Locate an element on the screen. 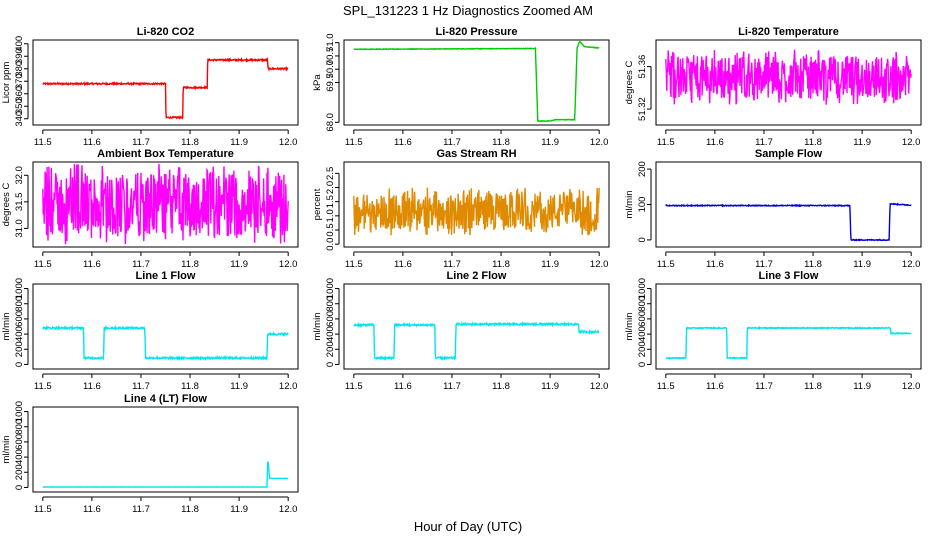 The height and width of the screenshot is (540, 936). figure-x-axis-label: Hour of Day (UTC) is located at coordinates (468, 526).